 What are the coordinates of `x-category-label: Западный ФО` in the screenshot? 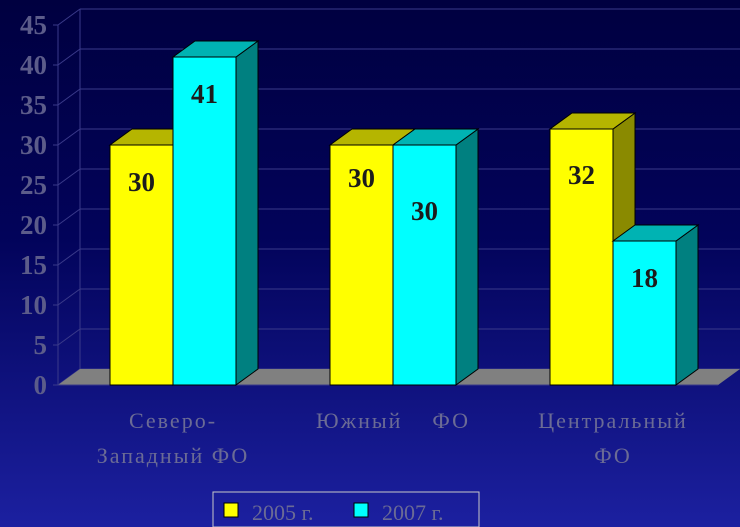 It's located at (173, 455).